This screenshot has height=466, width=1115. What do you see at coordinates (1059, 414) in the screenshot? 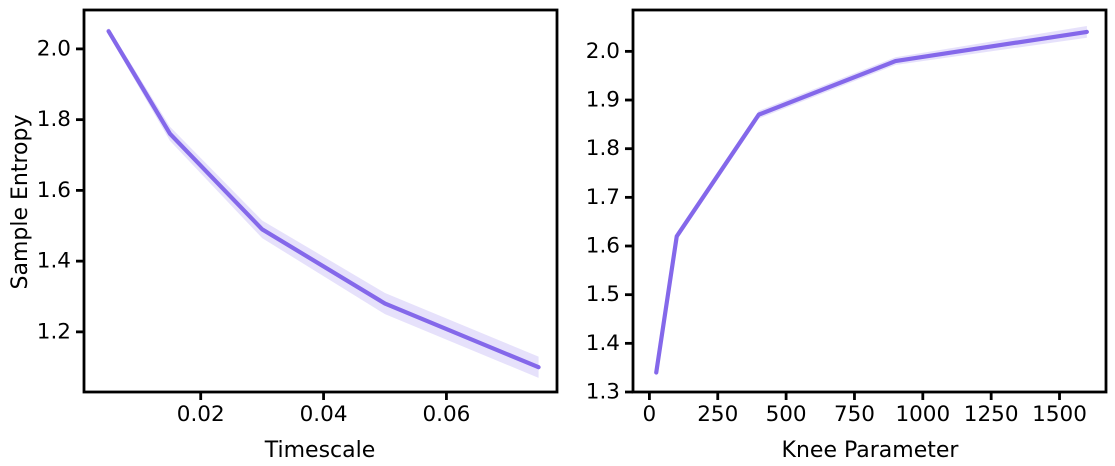
I see `x-tick-label: 1500` at bounding box center [1059, 414].